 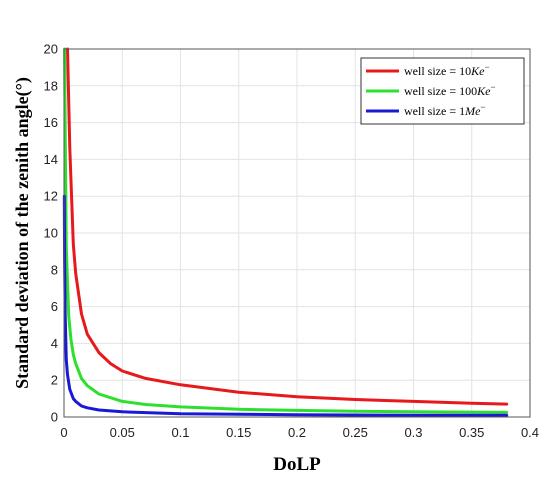 What do you see at coordinates (51, 122) in the screenshot?
I see `y-tick-label: 16` at bounding box center [51, 122].